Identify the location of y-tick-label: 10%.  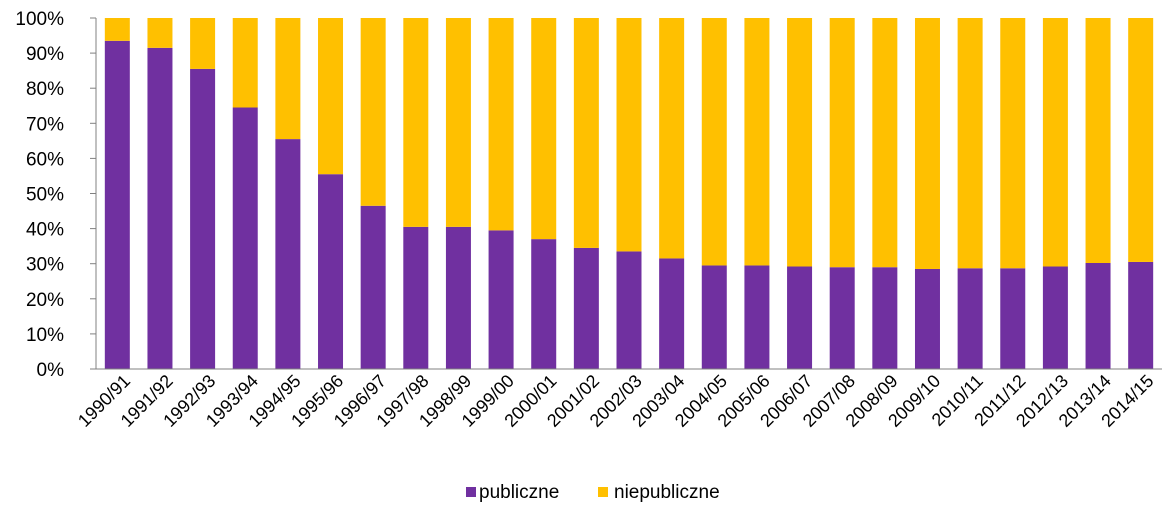
(45, 335).